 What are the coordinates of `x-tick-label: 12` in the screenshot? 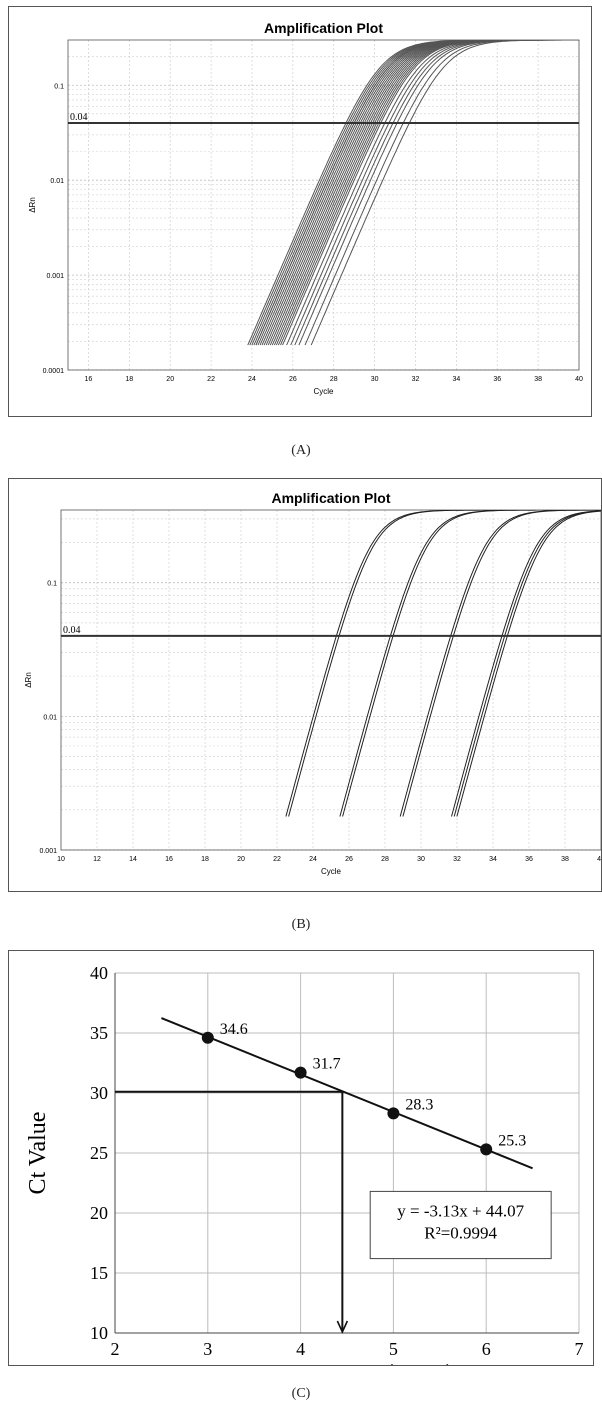 It's located at (97, 859).